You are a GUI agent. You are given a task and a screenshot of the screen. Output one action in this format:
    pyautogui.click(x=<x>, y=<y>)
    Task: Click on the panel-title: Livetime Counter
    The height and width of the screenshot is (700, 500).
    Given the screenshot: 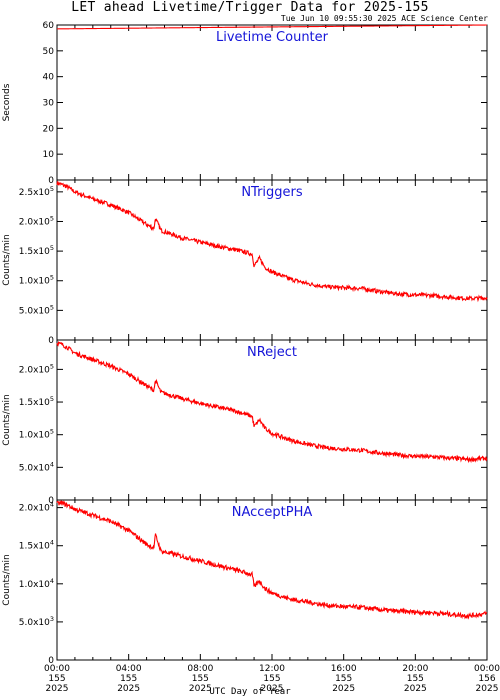 What is the action you would take?
    pyautogui.click(x=272, y=37)
    